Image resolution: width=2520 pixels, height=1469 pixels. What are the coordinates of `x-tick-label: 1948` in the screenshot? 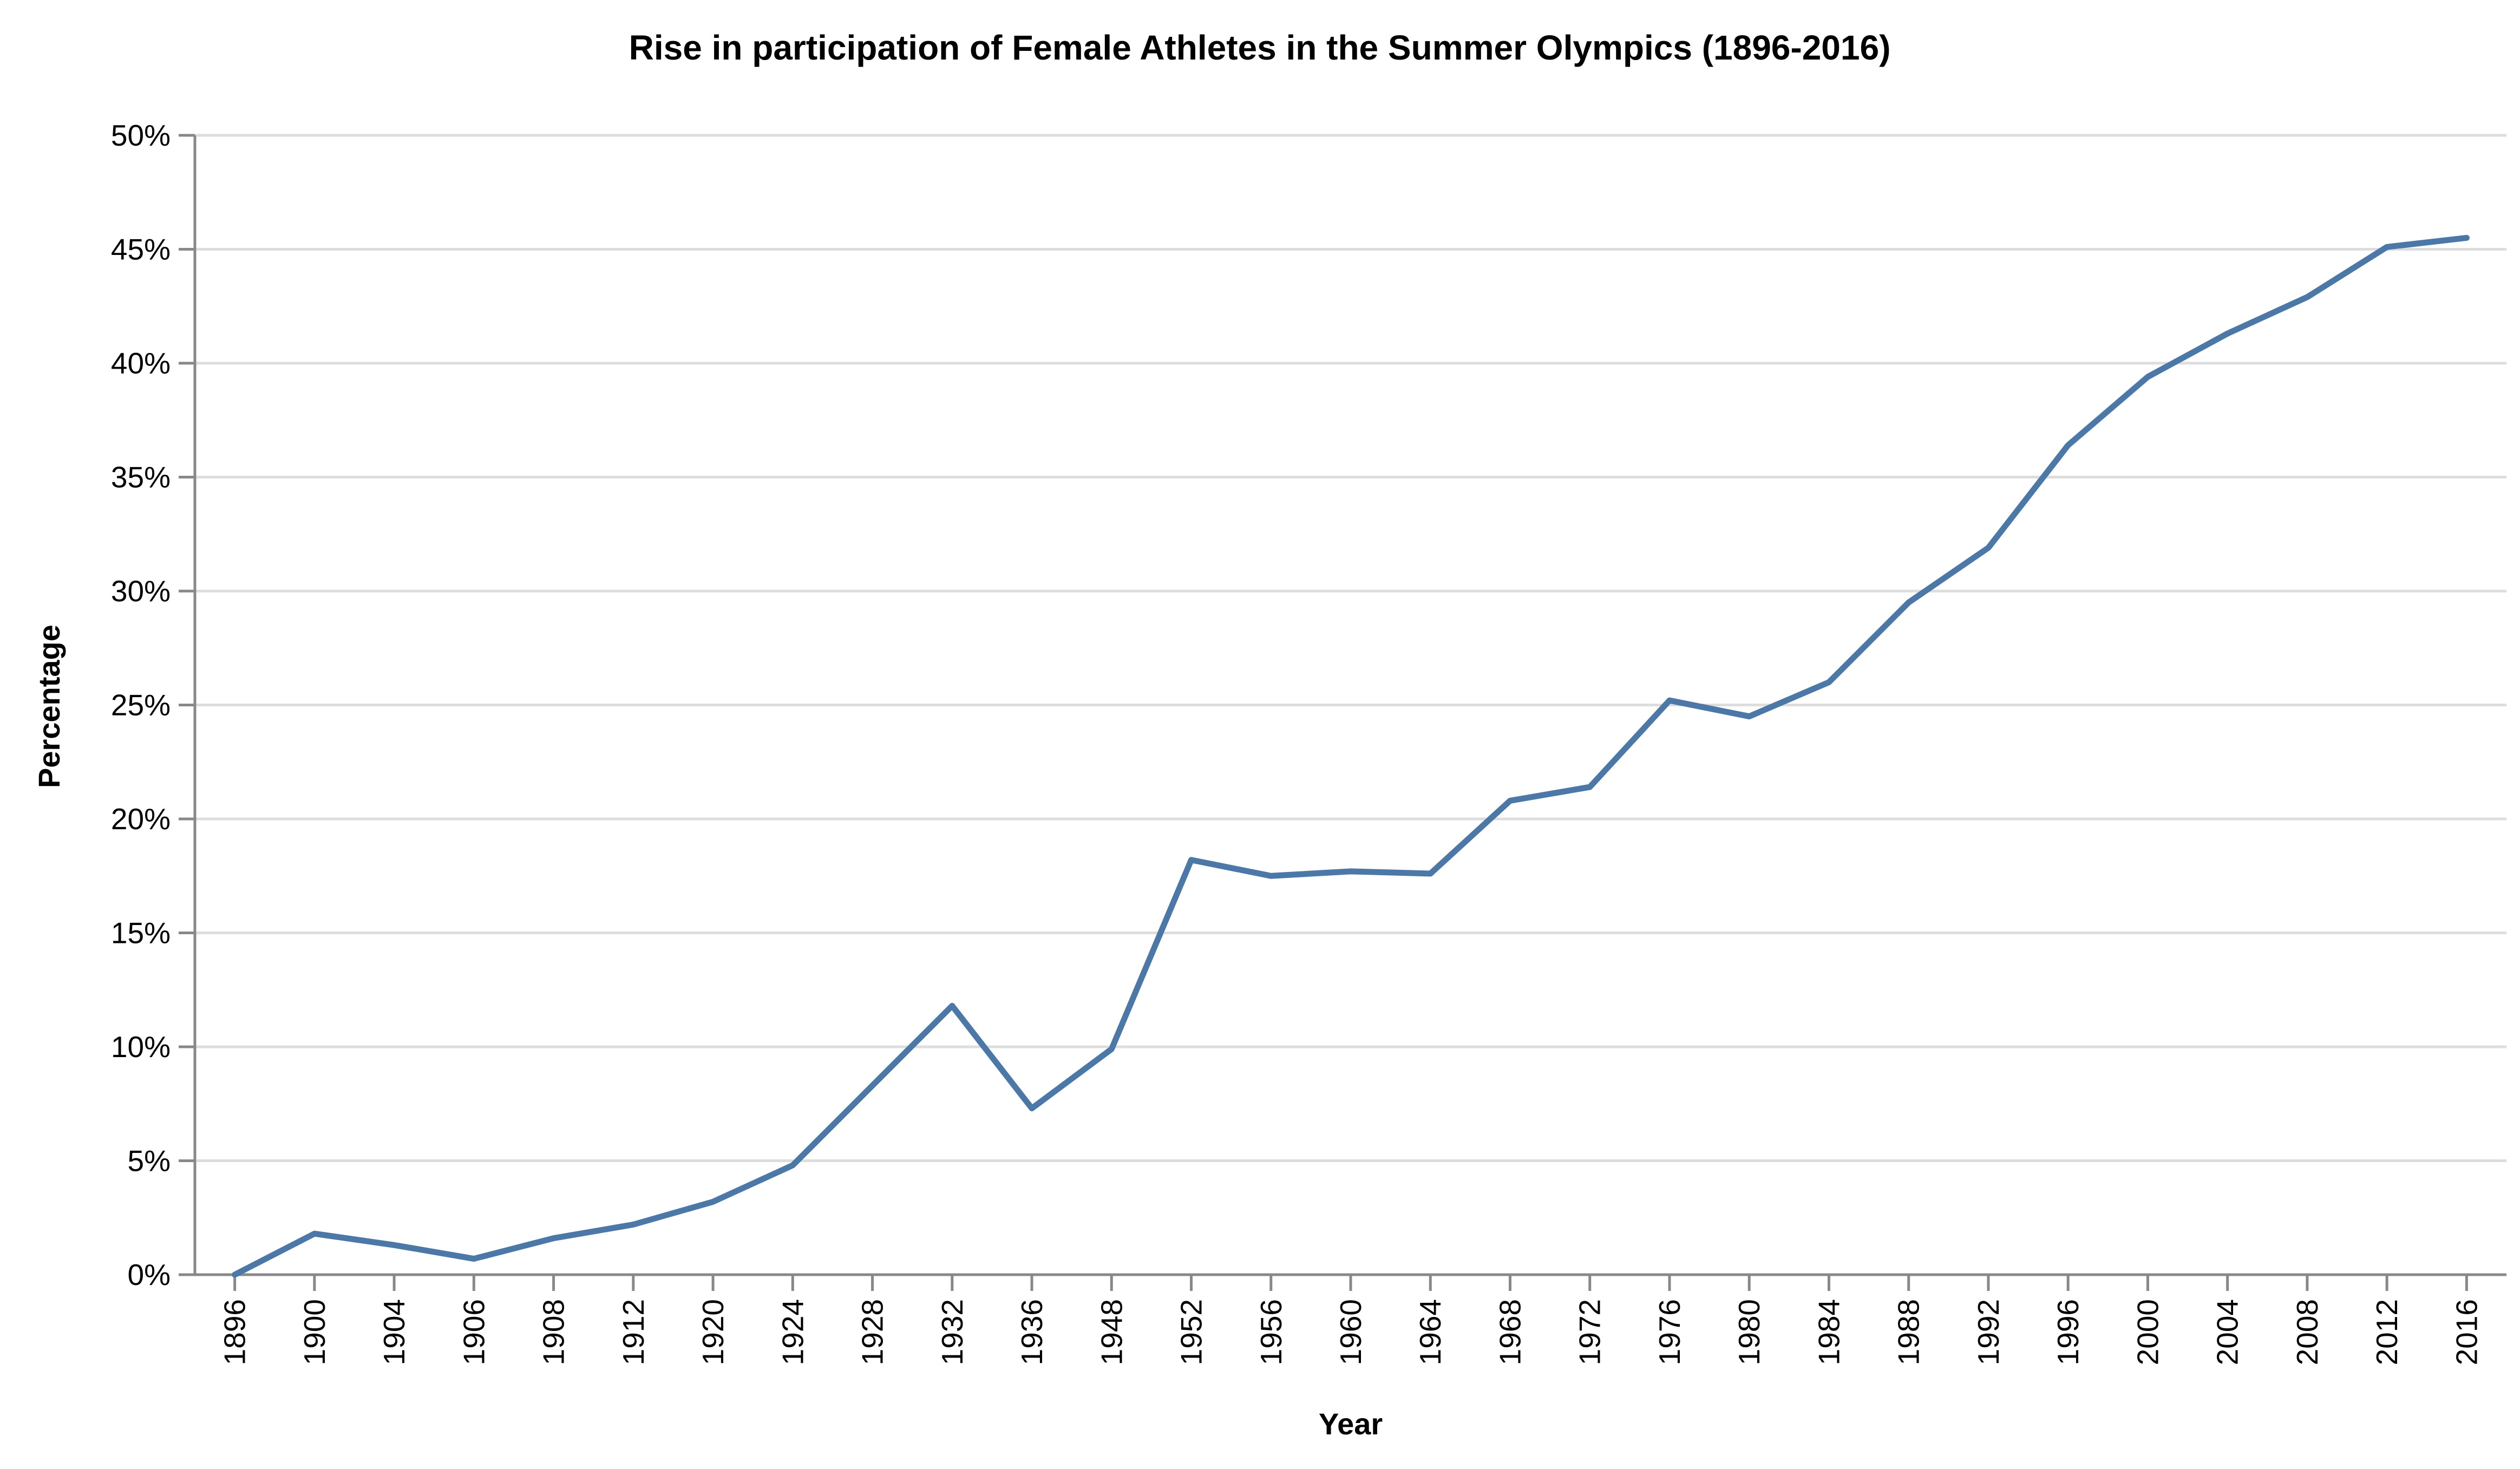 It's located at (1111, 1332).